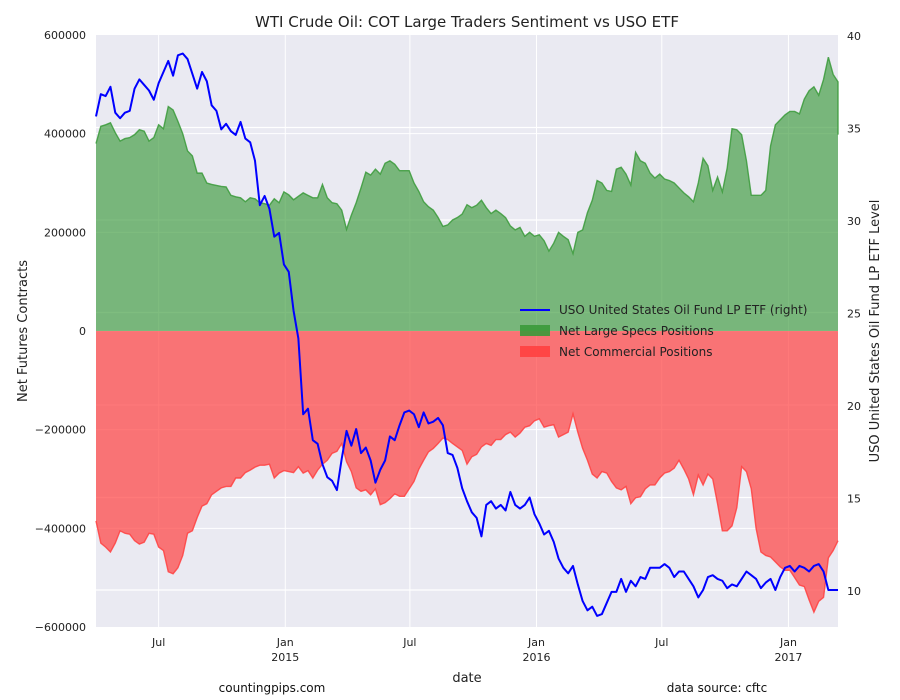  Describe the element at coordinates (717, 688) in the screenshot. I see `footer-source-right: data source: cftc` at that location.